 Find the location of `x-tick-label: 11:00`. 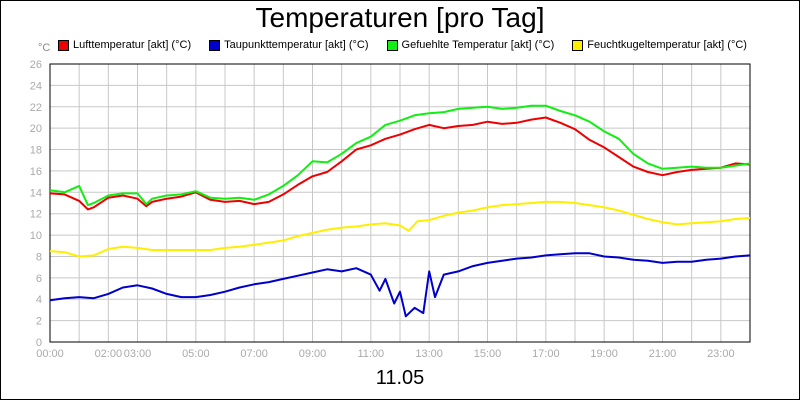

x-tick-label: 11:00 is located at coordinates (370, 354).